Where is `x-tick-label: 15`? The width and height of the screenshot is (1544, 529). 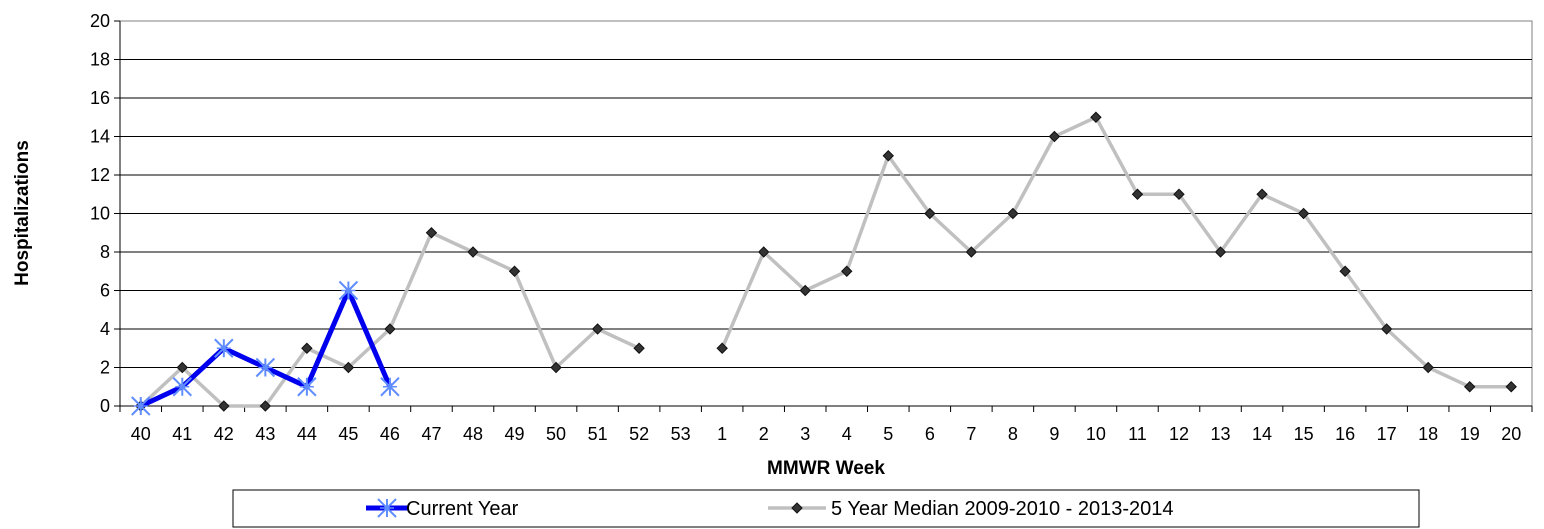 x-tick-label: 15 is located at coordinates (1304, 434).